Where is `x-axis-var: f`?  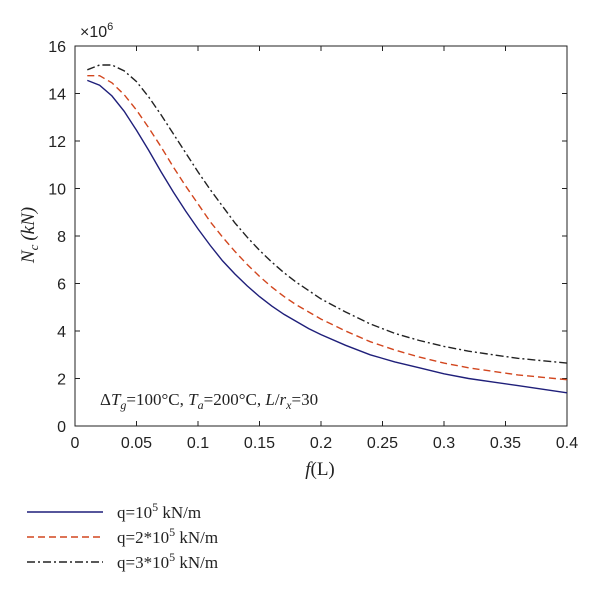
x-axis-var: f is located at coordinates (309, 469).